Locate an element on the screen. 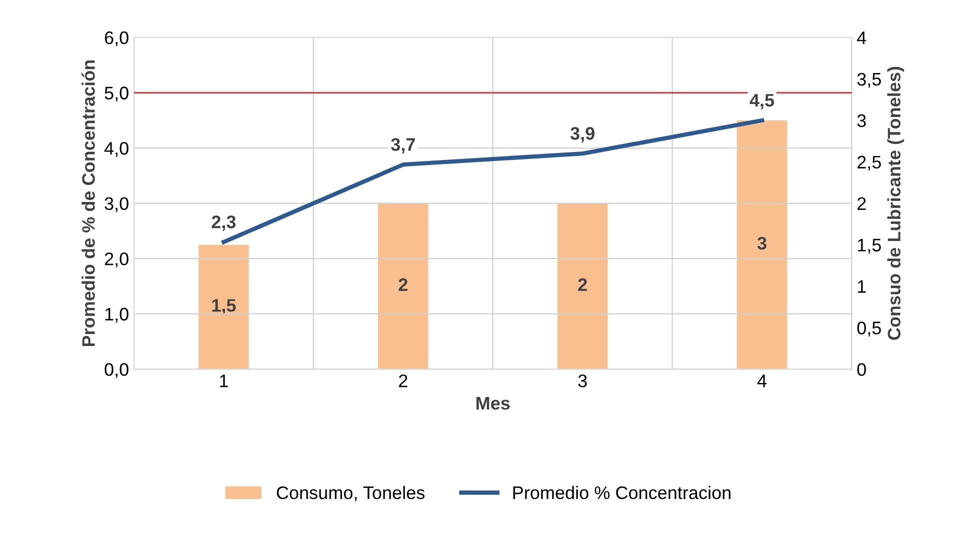 The height and width of the screenshot is (535, 957). x-tick-label: 4 is located at coordinates (762, 381).